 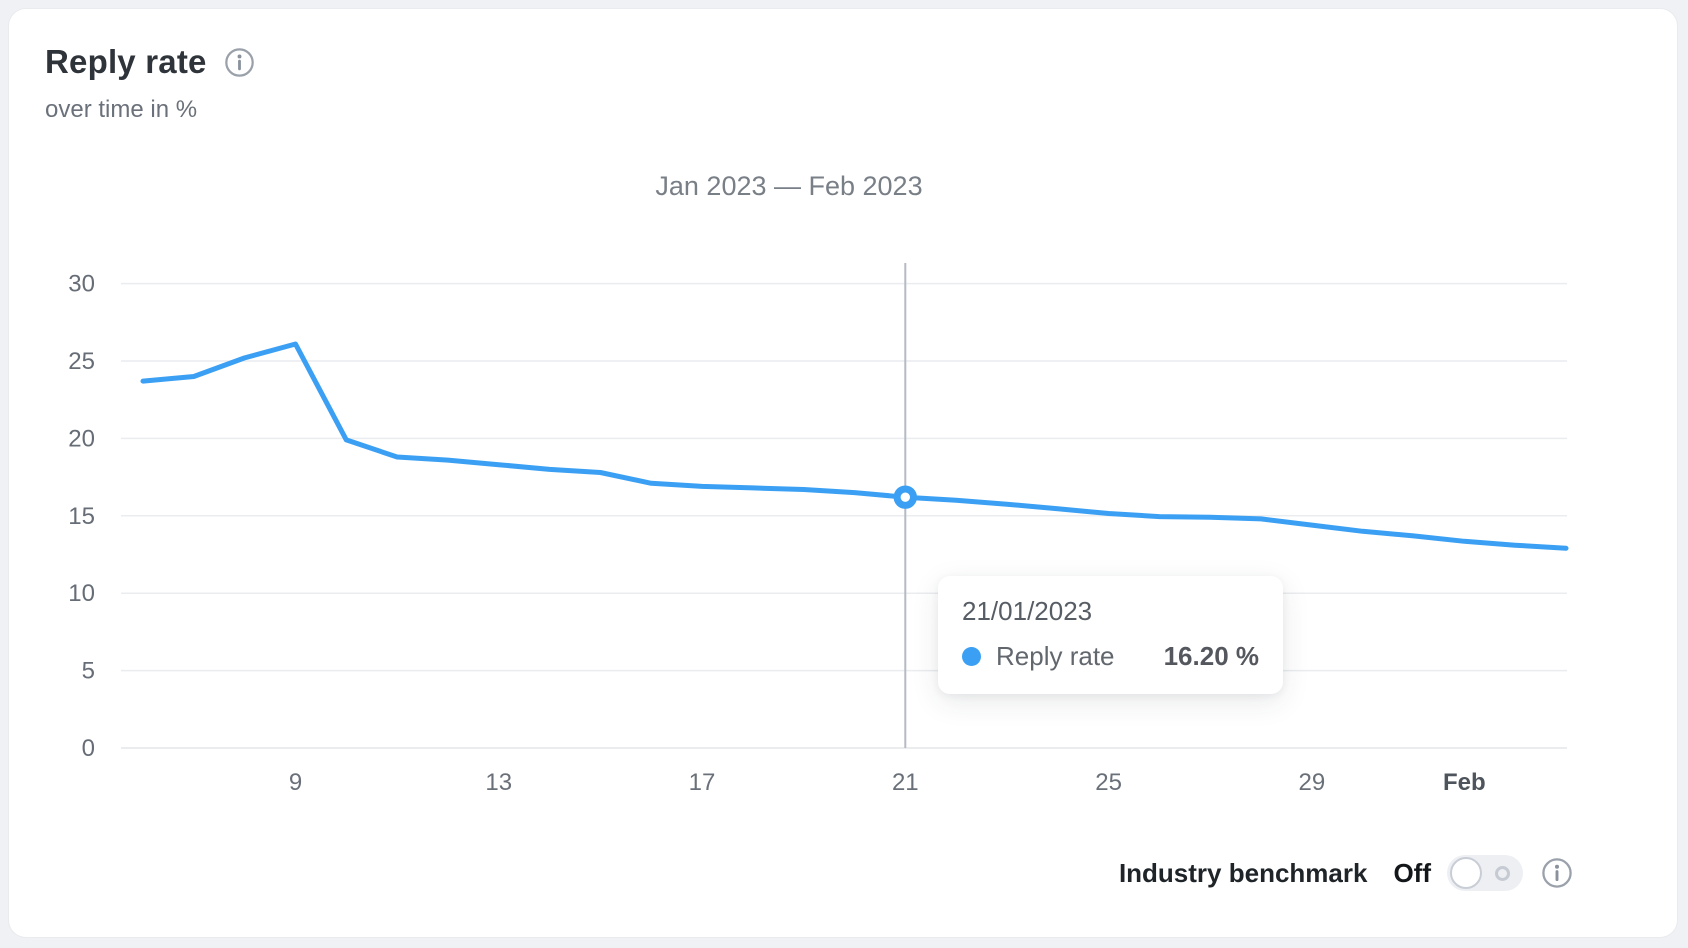 I want to click on y-axis-label: 30, so click(x=81, y=284).